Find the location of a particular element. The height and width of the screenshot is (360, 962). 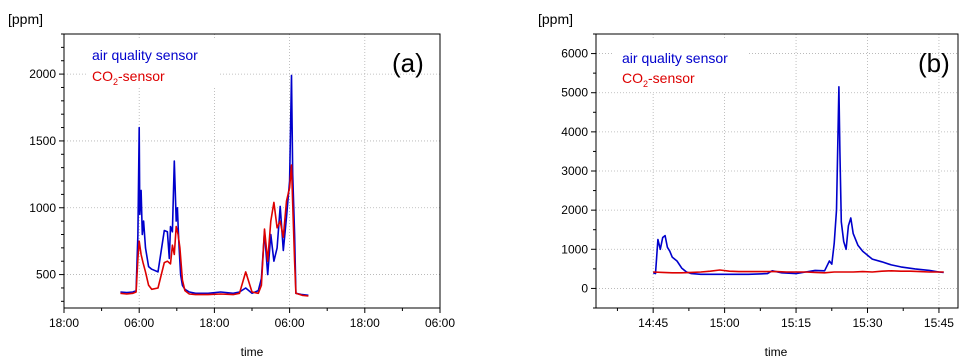

x-tick-label: 15:00 is located at coordinates (725, 323).